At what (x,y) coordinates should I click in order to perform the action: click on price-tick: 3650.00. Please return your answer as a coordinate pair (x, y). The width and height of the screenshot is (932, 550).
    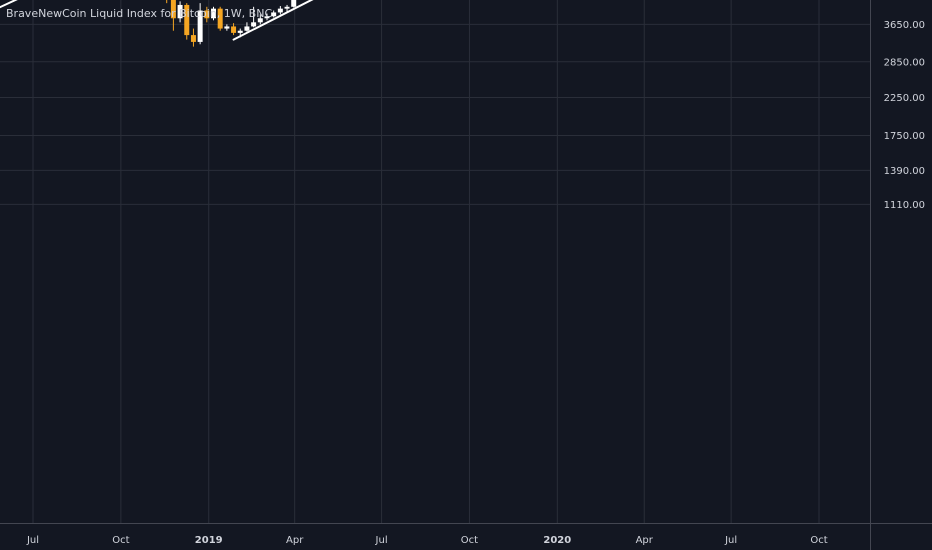
    Looking at the image, I should click on (904, 25).